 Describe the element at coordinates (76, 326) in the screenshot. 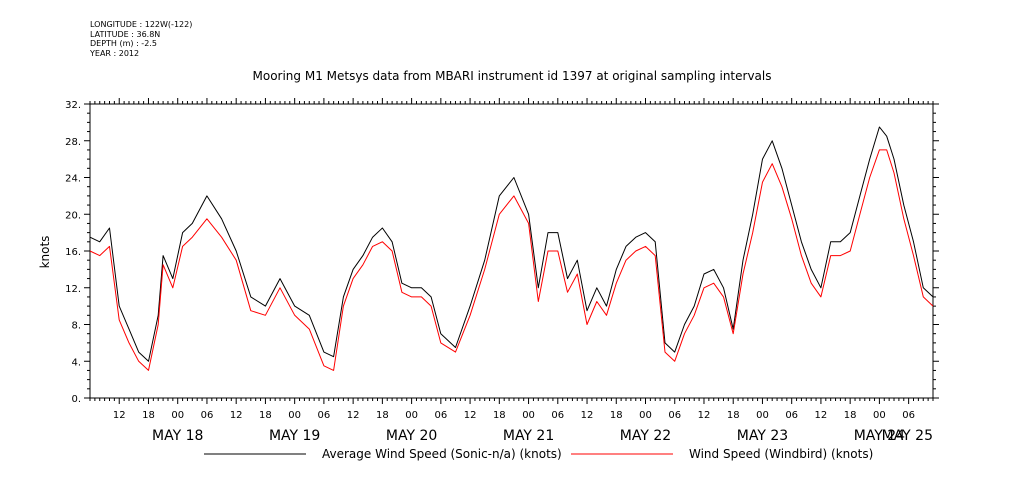

I see `y-tick-label: 8.` at that location.